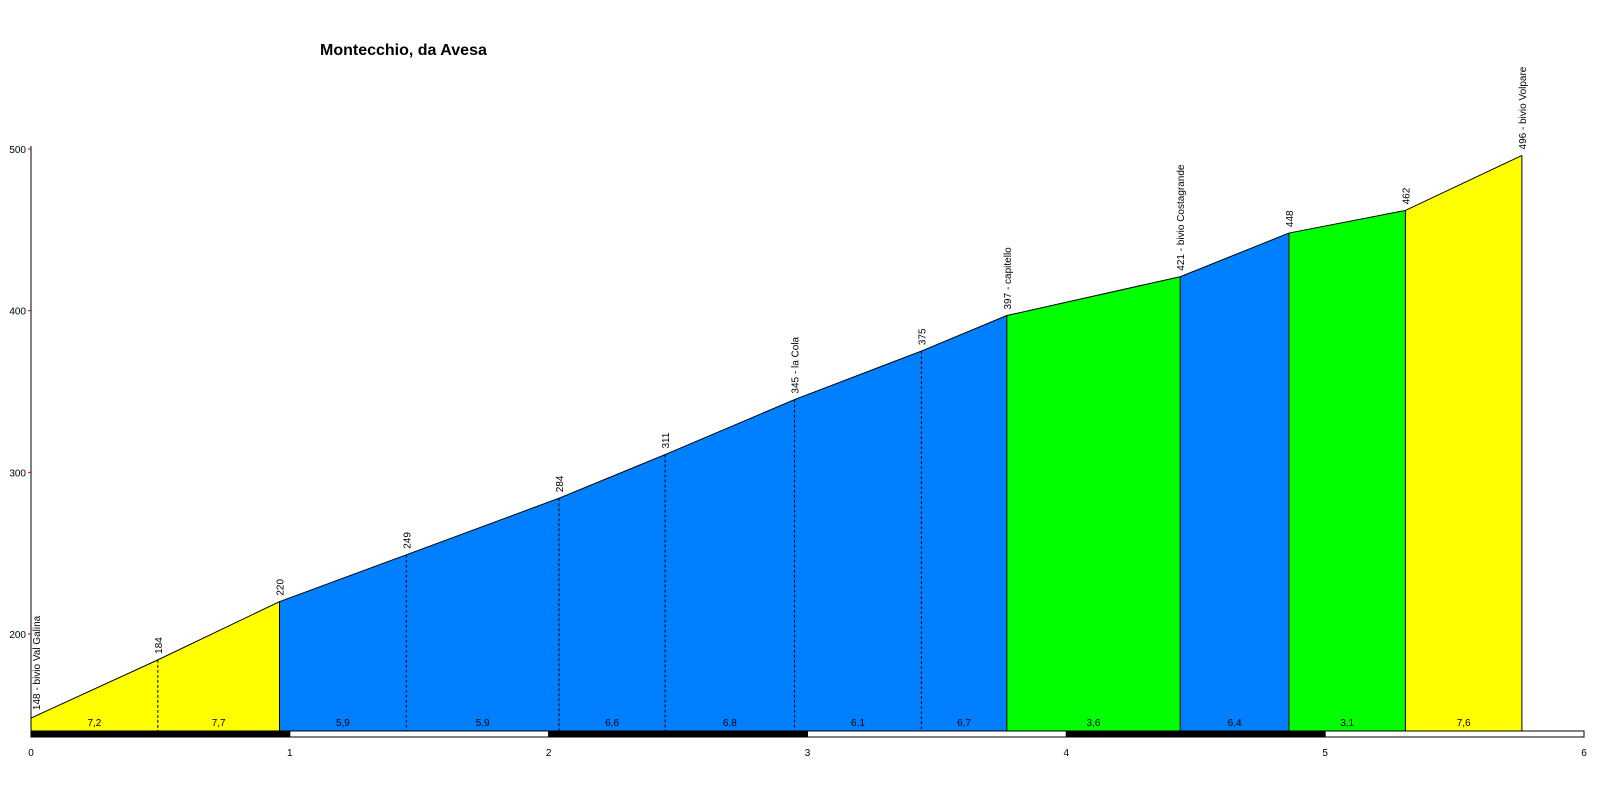 This screenshot has width=1600, height=800. I want to click on altitude-label: 496 - bivio Volpare, so click(1523, 107).